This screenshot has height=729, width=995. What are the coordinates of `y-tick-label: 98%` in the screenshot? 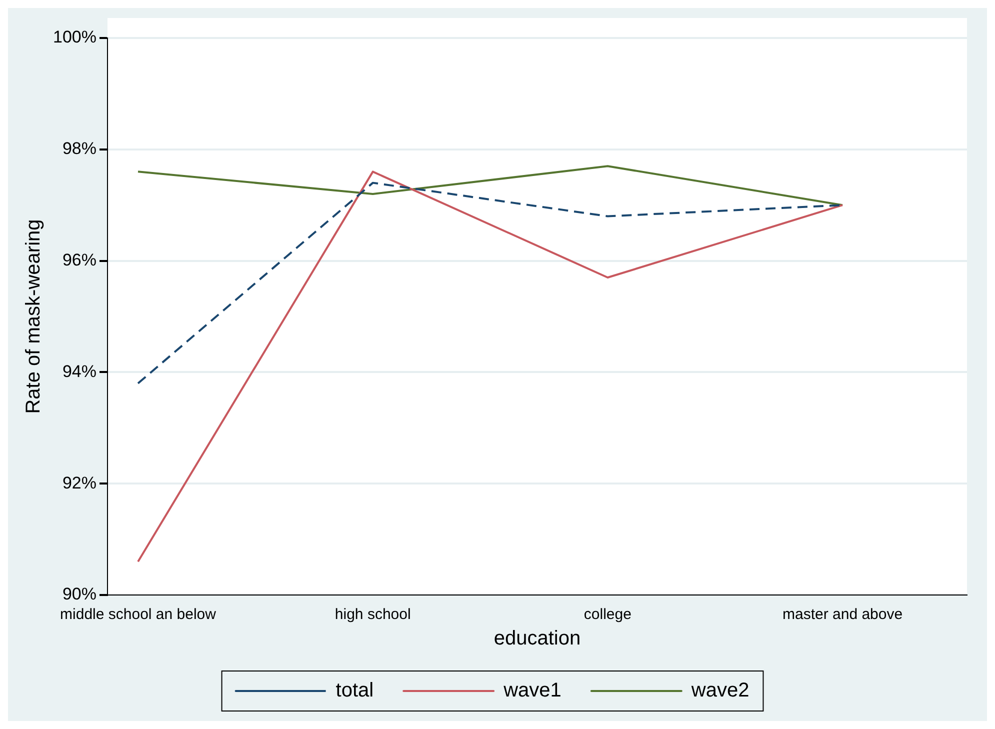 It's located at (79, 148).